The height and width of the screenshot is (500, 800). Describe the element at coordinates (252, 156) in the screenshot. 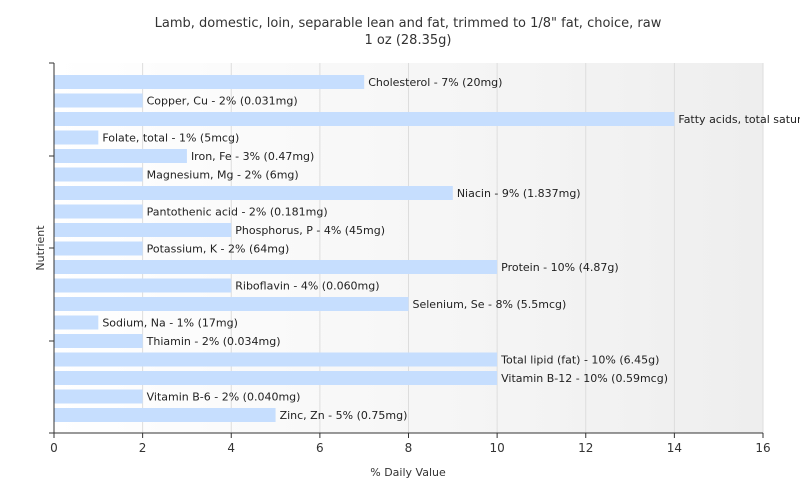

I see `bar-label: Iron, Fe - 3% (0.47mg)` at that location.